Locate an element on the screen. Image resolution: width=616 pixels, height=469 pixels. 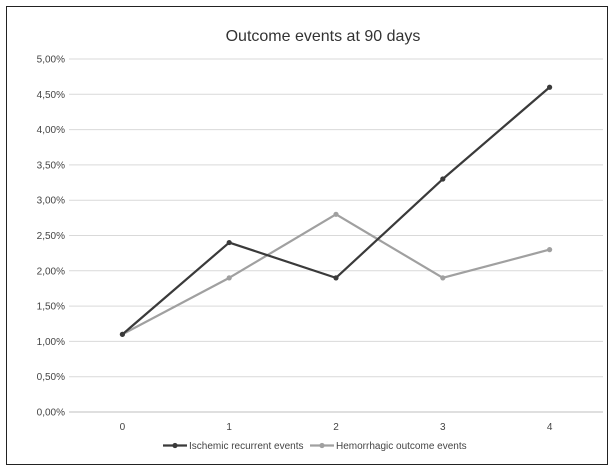
y-tick-label: 1,00% is located at coordinates (51, 342).